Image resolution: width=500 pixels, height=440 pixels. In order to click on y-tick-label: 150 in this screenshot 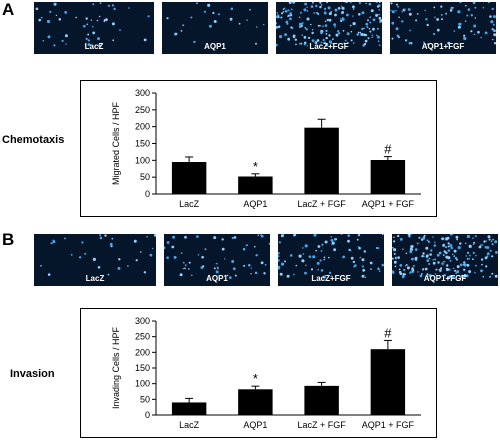, I will do `click(142, 368)`.